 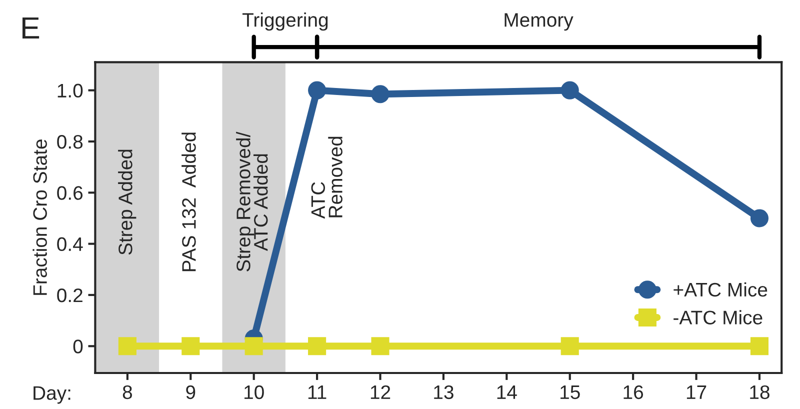 What do you see at coordinates (70, 244) in the screenshot?
I see `y-tick-label: 0.4` at bounding box center [70, 244].